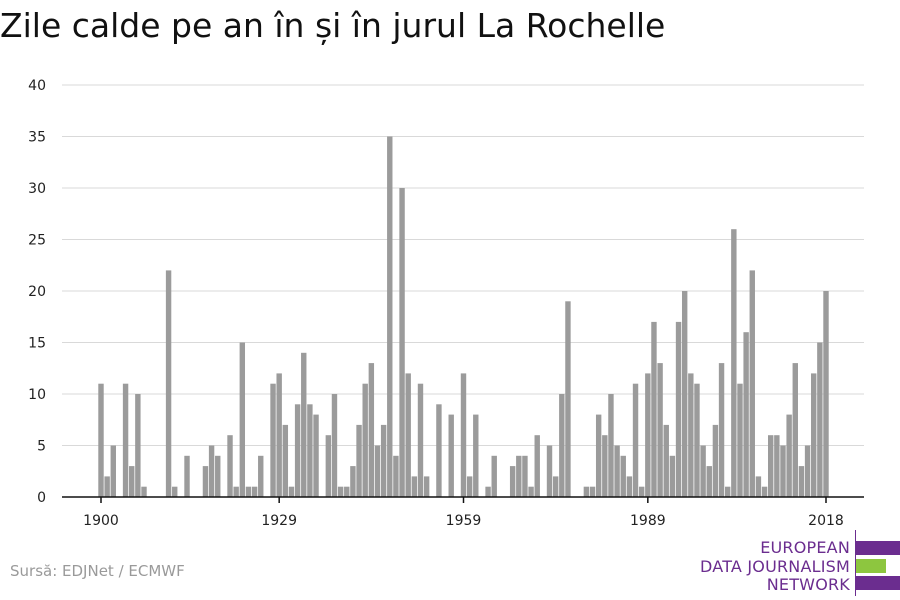  What do you see at coordinates (814, 435) in the screenshot?
I see `bar-2016` at bounding box center [814, 435].